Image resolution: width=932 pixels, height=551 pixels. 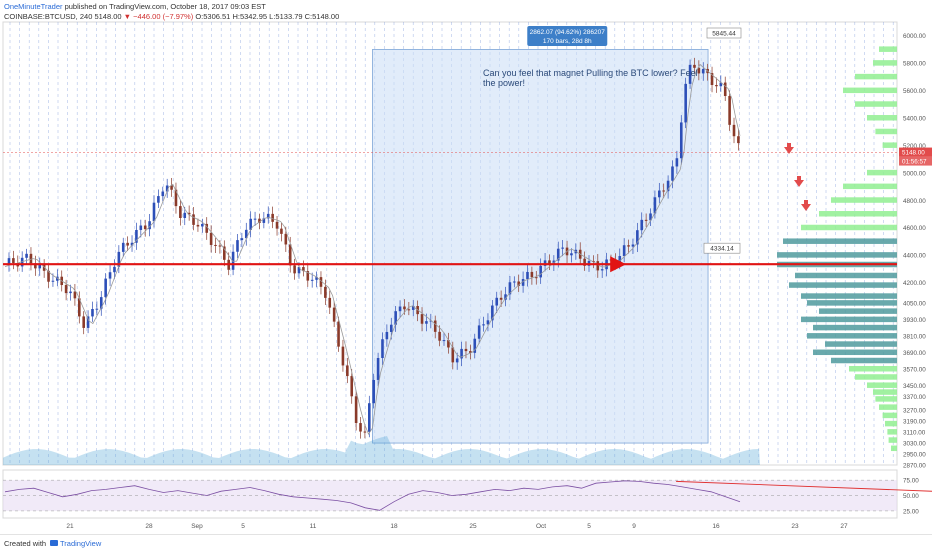 I want to click on y-tick-label: 5200.00, so click(x=914, y=146).